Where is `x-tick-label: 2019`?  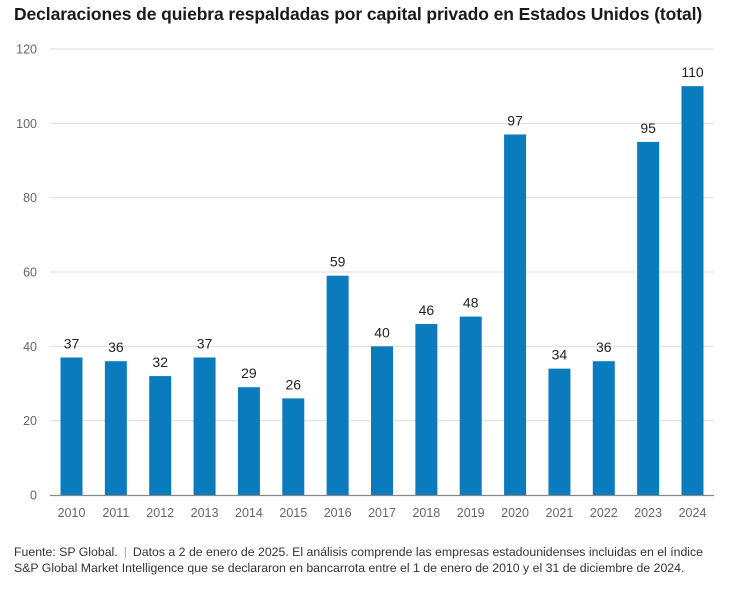
x-tick-label: 2019 is located at coordinates (471, 513).